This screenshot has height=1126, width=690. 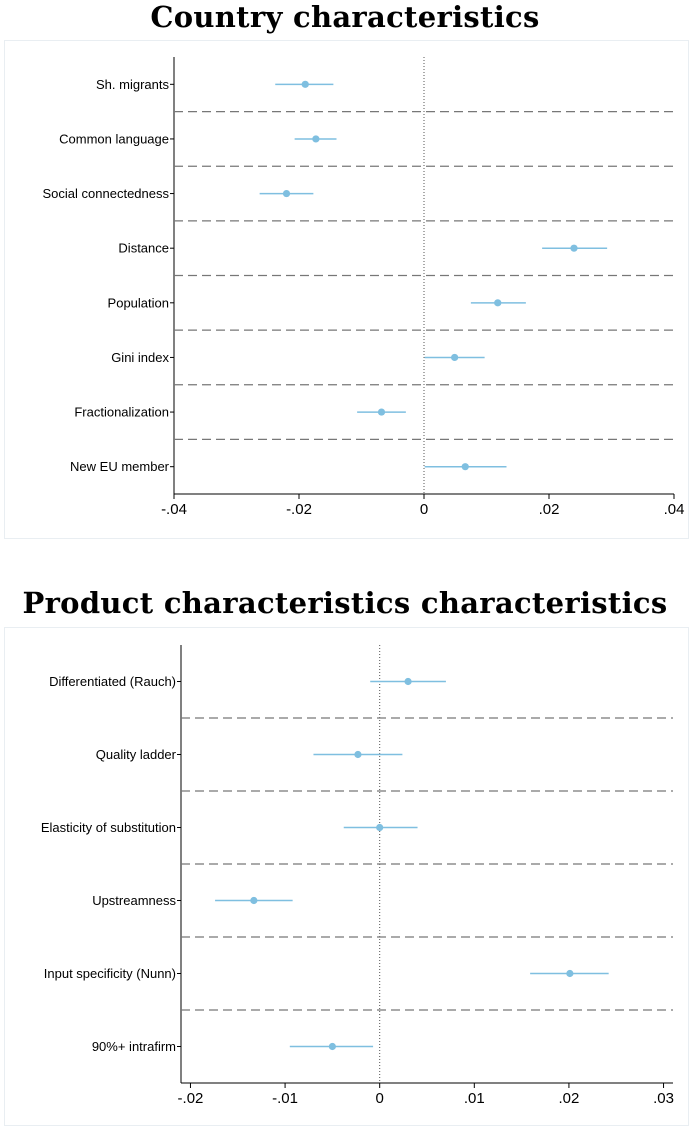 I want to click on y-tick-label: Distance, so click(x=143, y=248).